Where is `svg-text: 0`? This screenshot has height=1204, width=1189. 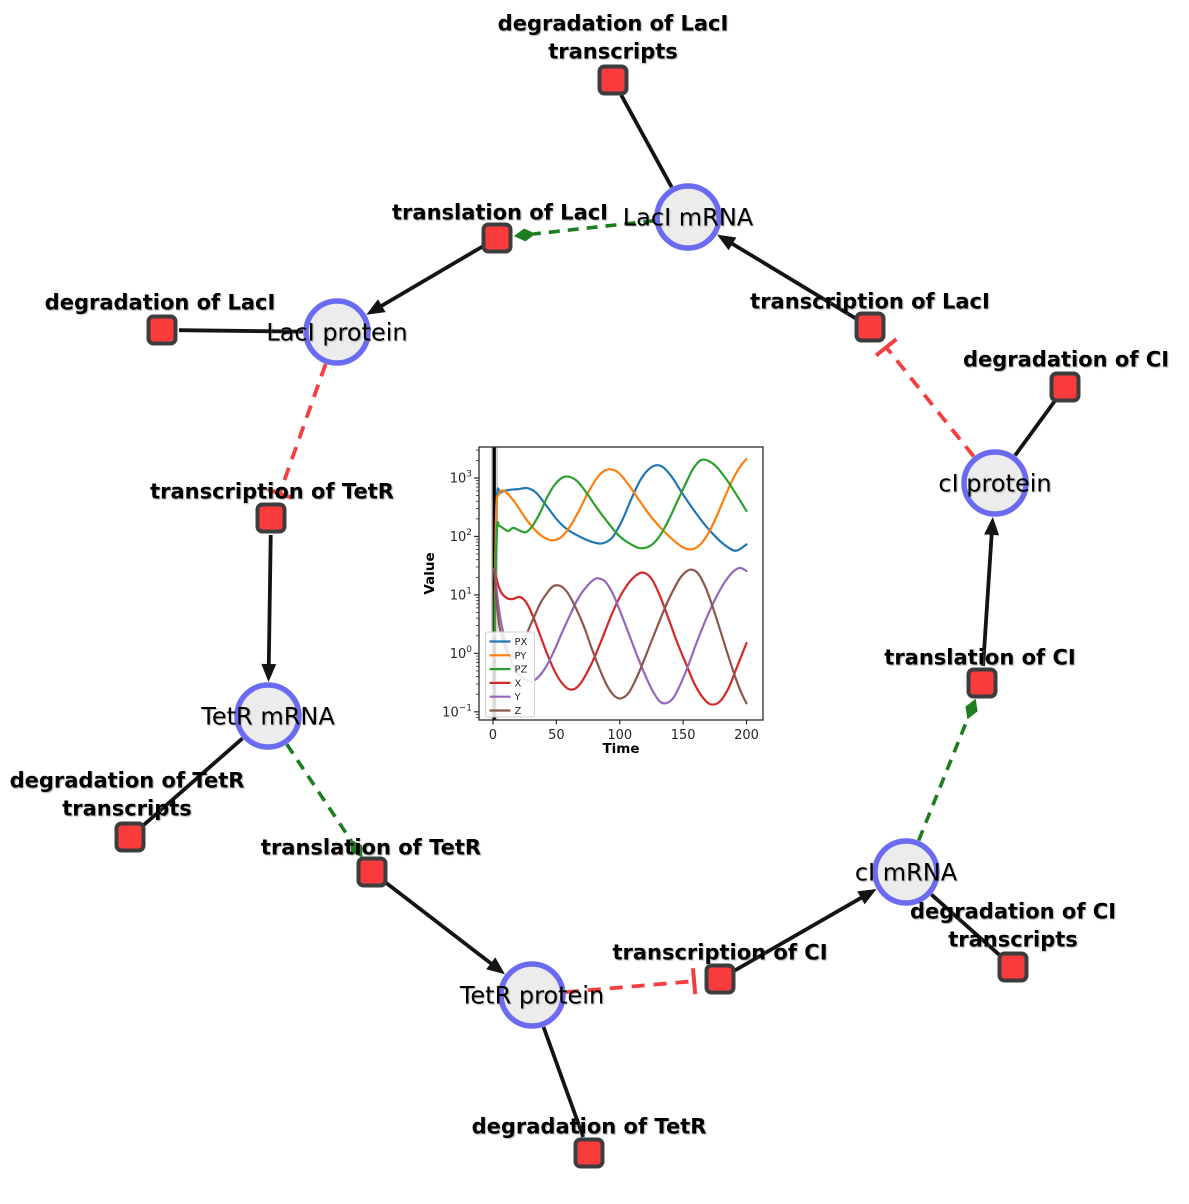
svg-text: 0 is located at coordinates (493, 735).